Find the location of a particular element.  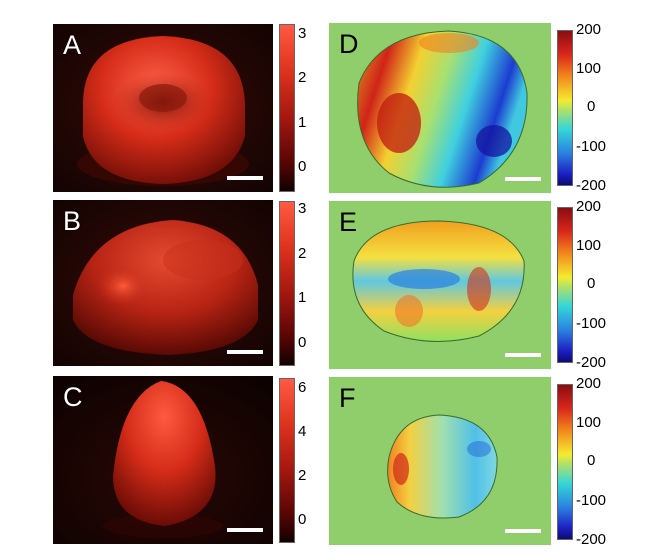

panel-e-image is located at coordinates (438, 281).